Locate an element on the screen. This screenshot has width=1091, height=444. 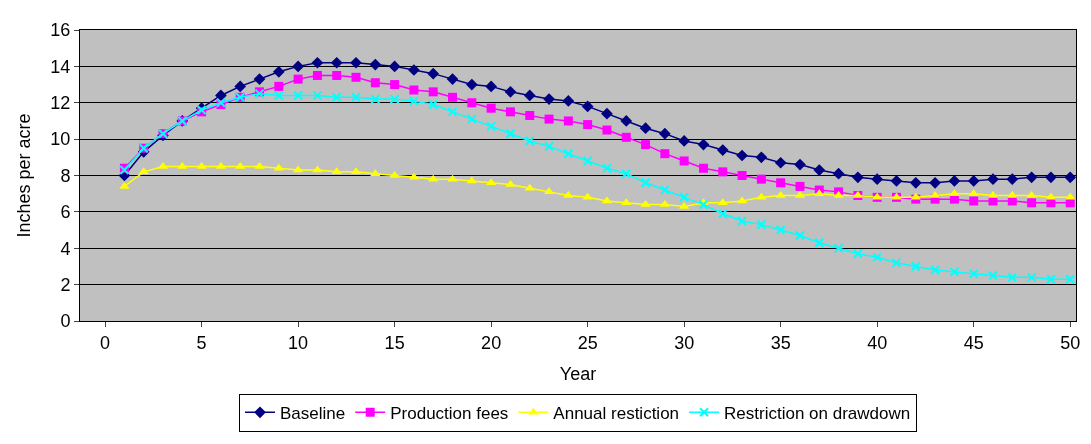
x-tick-label: 30 is located at coordinates (684, 342).